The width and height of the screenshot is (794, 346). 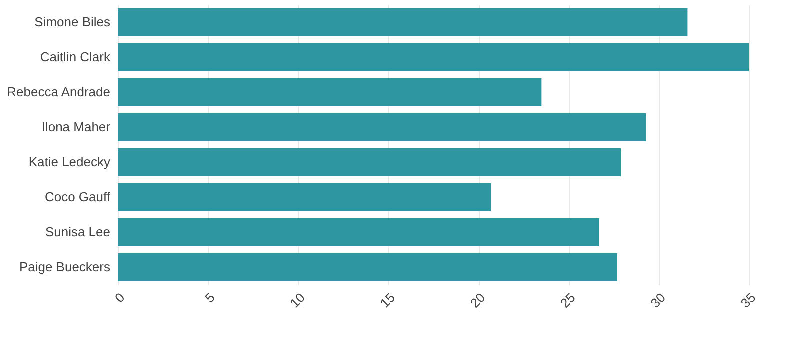 What do you see at coordinates (120, 298) in the screenshot?
I see `x-tick-label: 0` at bounding box center [120, 298].